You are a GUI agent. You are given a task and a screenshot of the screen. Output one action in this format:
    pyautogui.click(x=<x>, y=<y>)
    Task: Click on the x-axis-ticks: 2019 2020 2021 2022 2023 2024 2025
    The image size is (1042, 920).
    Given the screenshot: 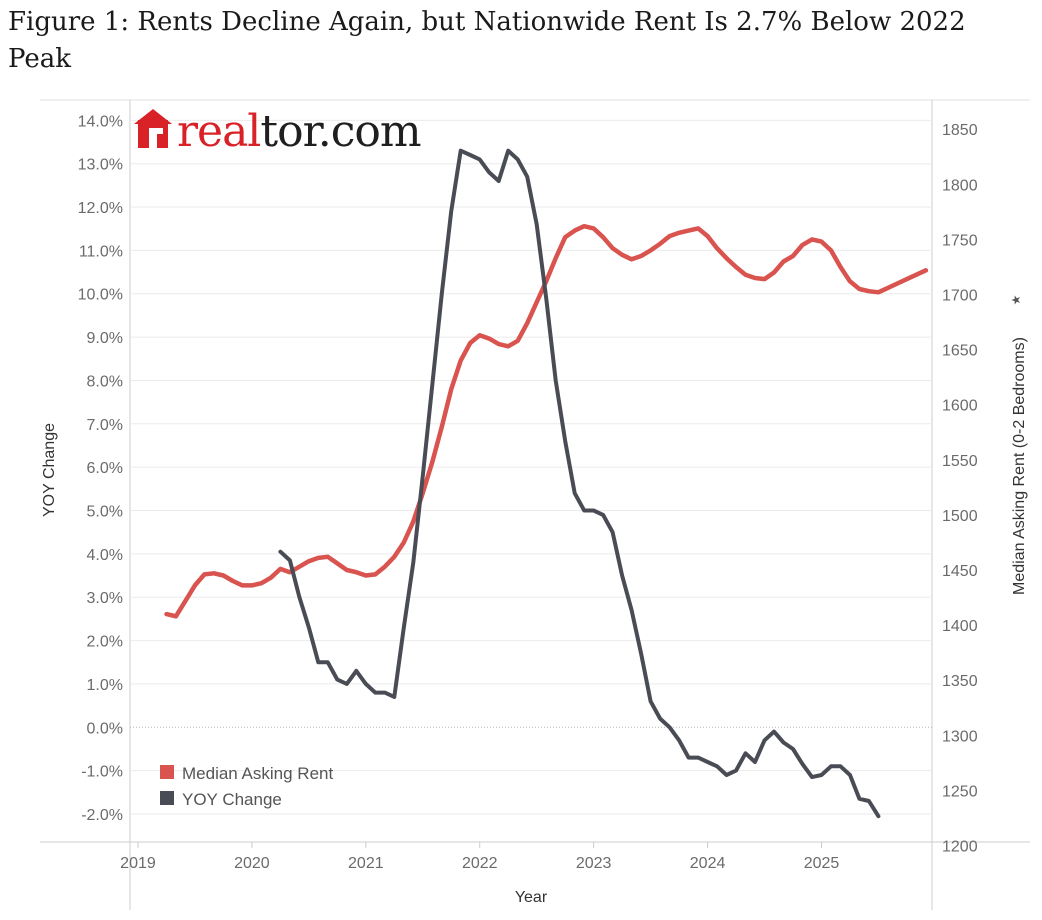 What is the action you would take?
    pyautogui.click(x=479, y=857)
    